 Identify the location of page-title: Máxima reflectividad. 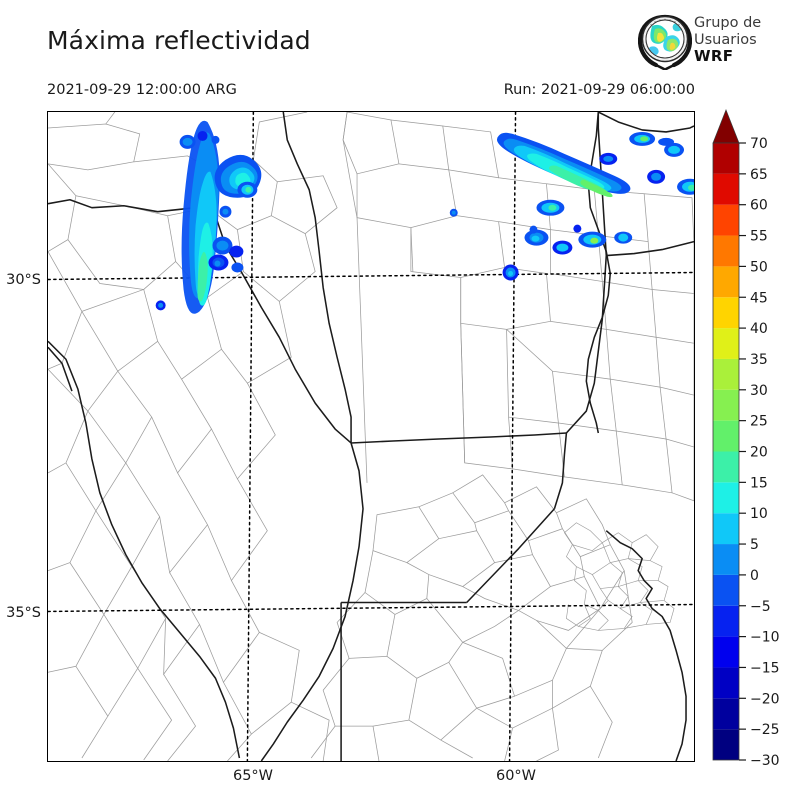
(179, 40).